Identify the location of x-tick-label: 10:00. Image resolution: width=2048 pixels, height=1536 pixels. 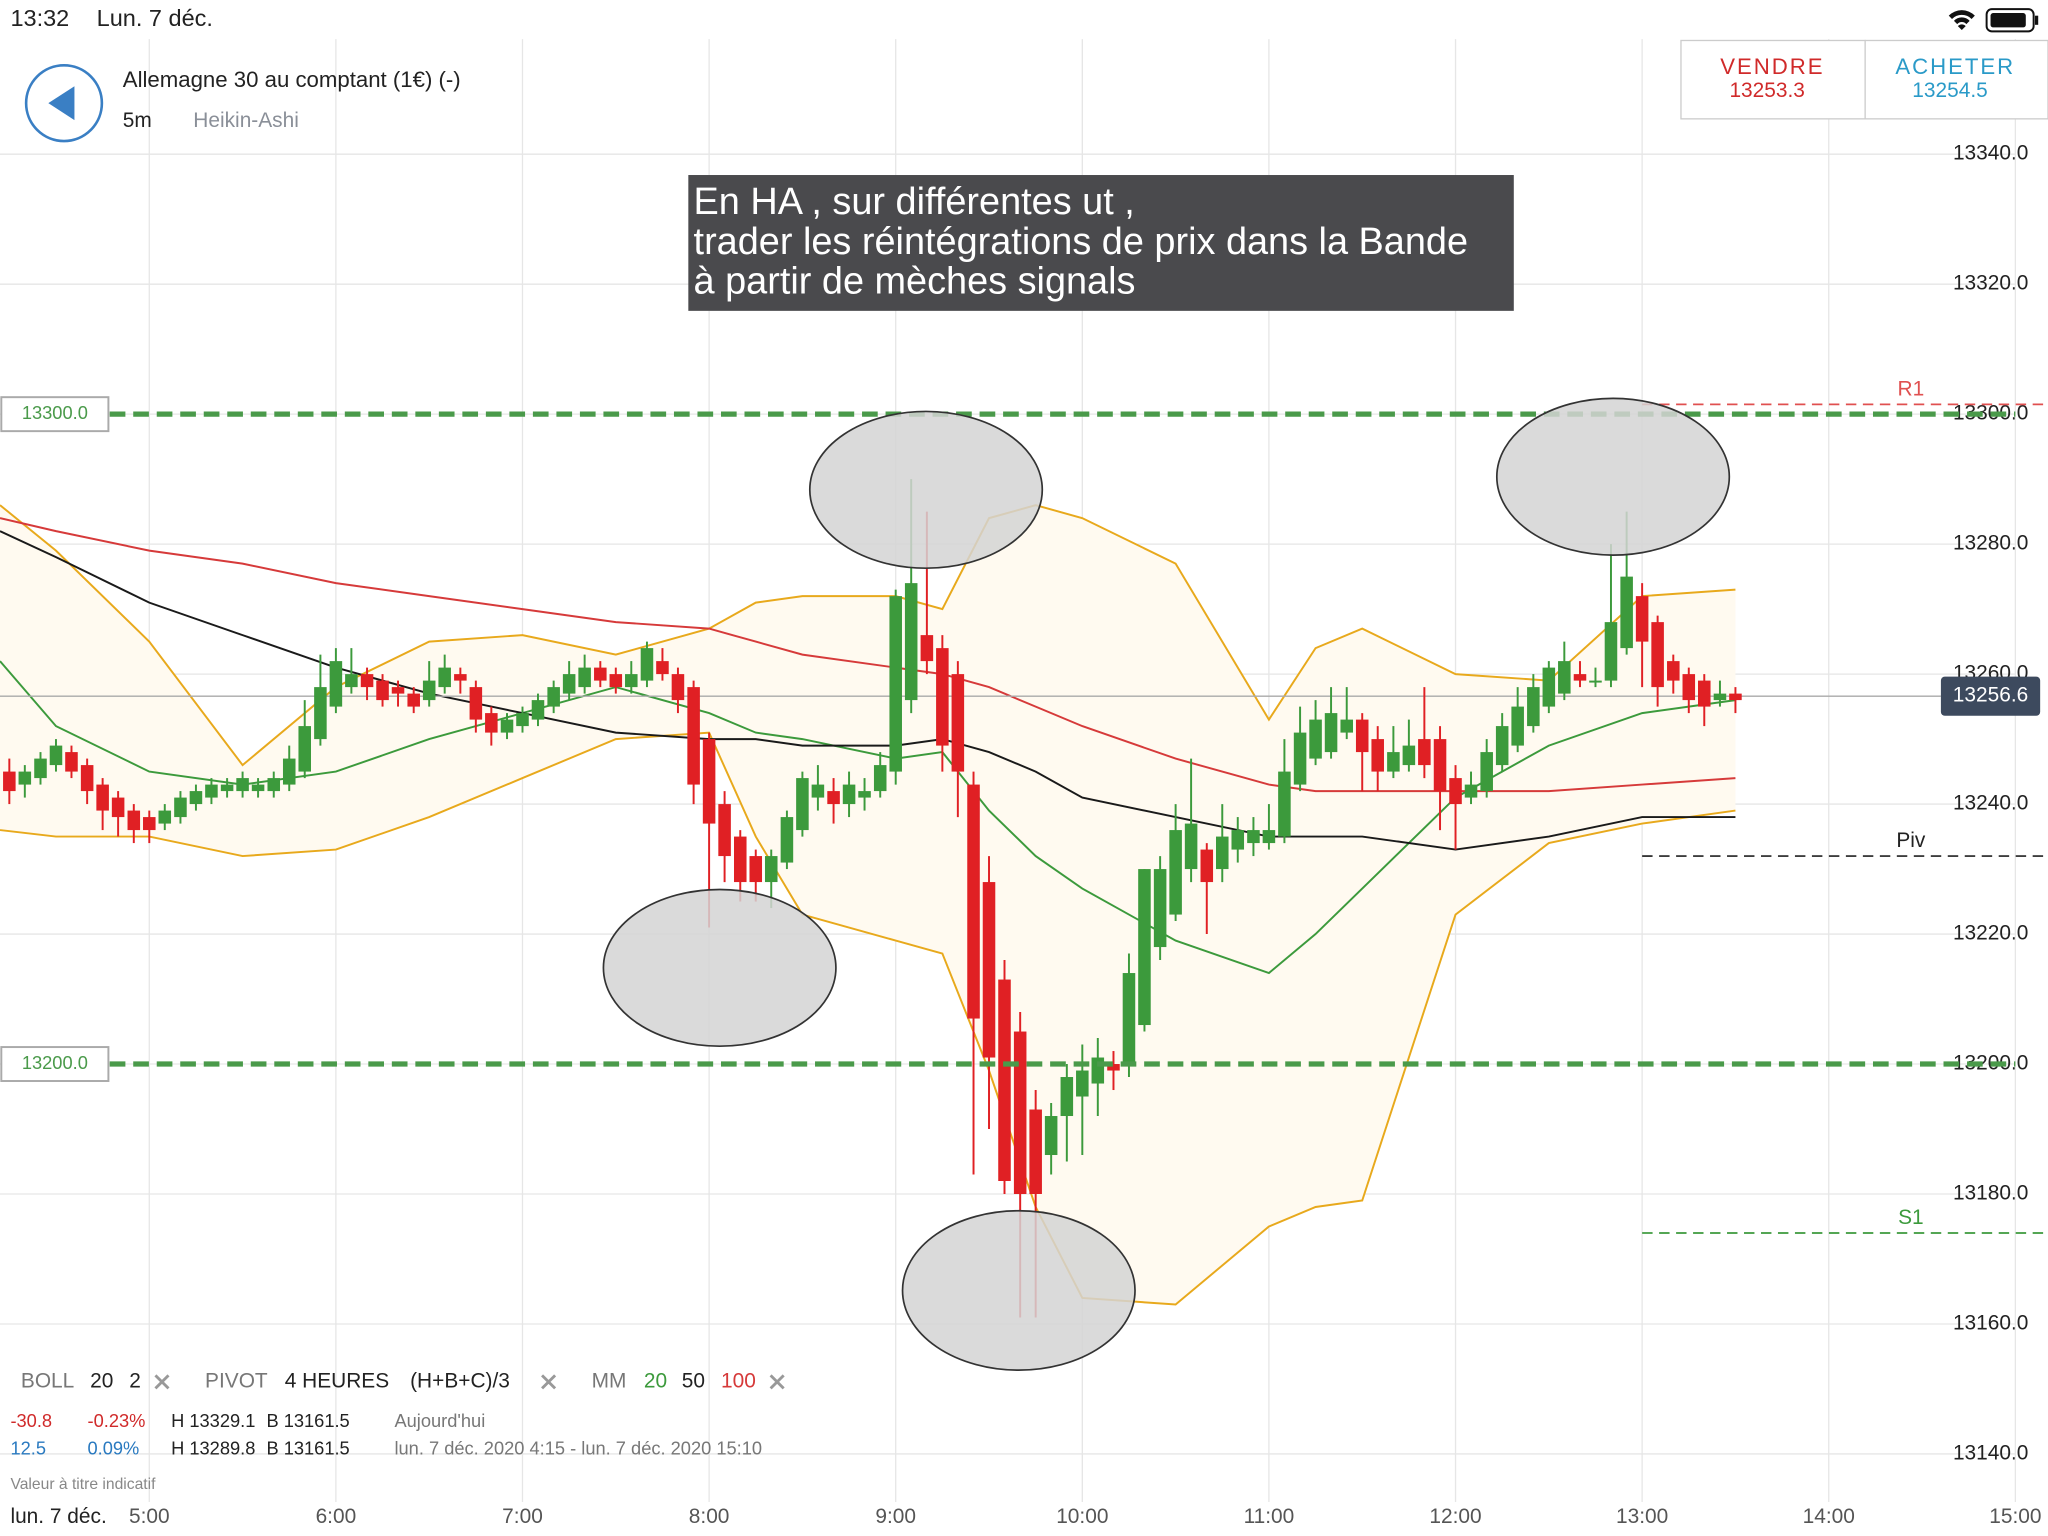
(1082, 1516).